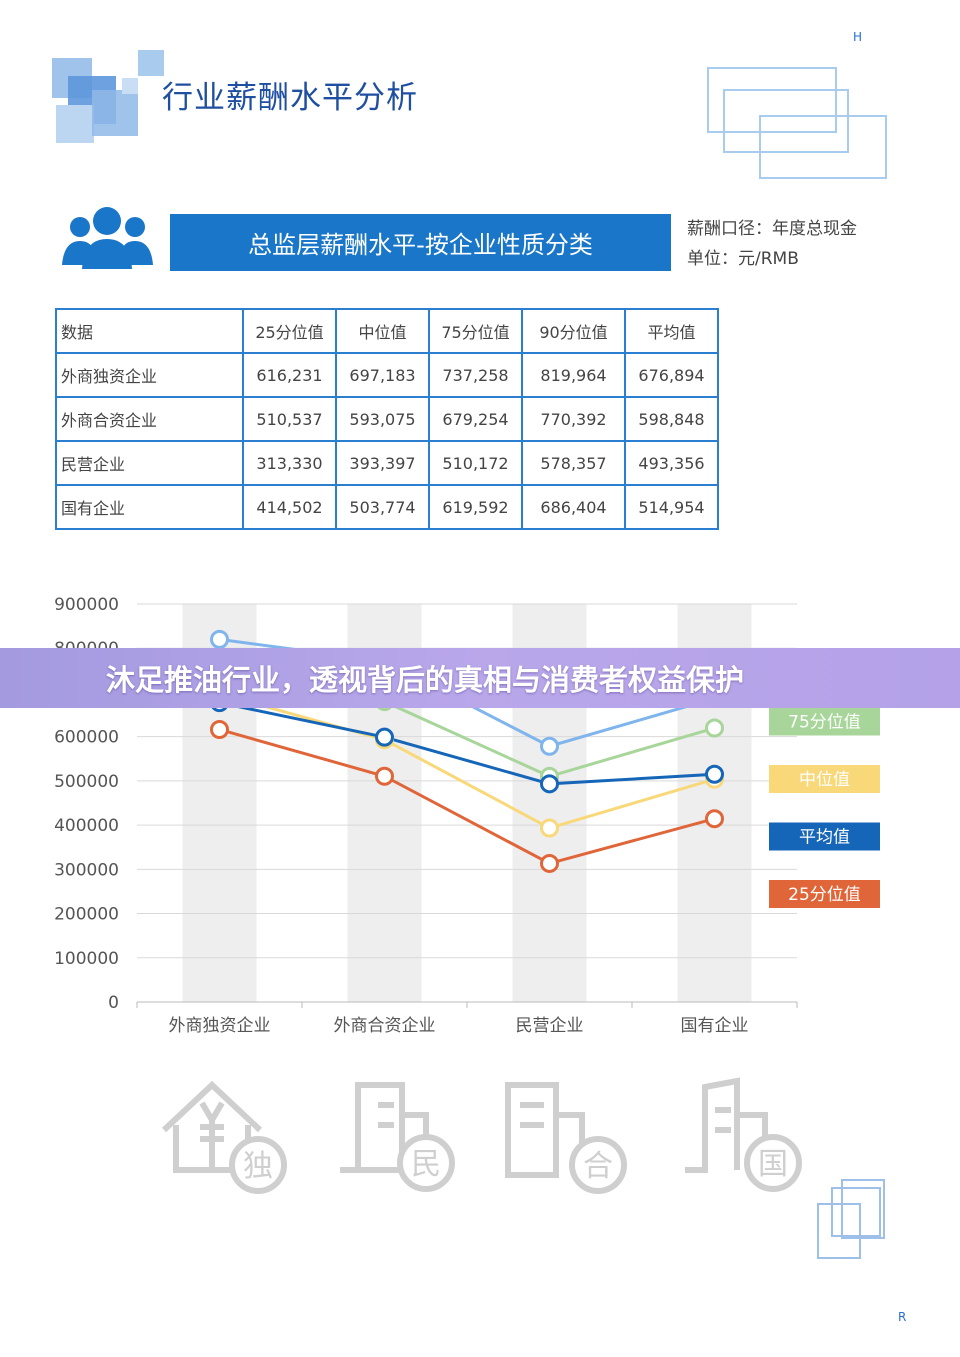 The image size is (960, 1357). Describe the element at coordinates (289, 463) in the screenshot. I see `table-cell: 313,330` at that location.